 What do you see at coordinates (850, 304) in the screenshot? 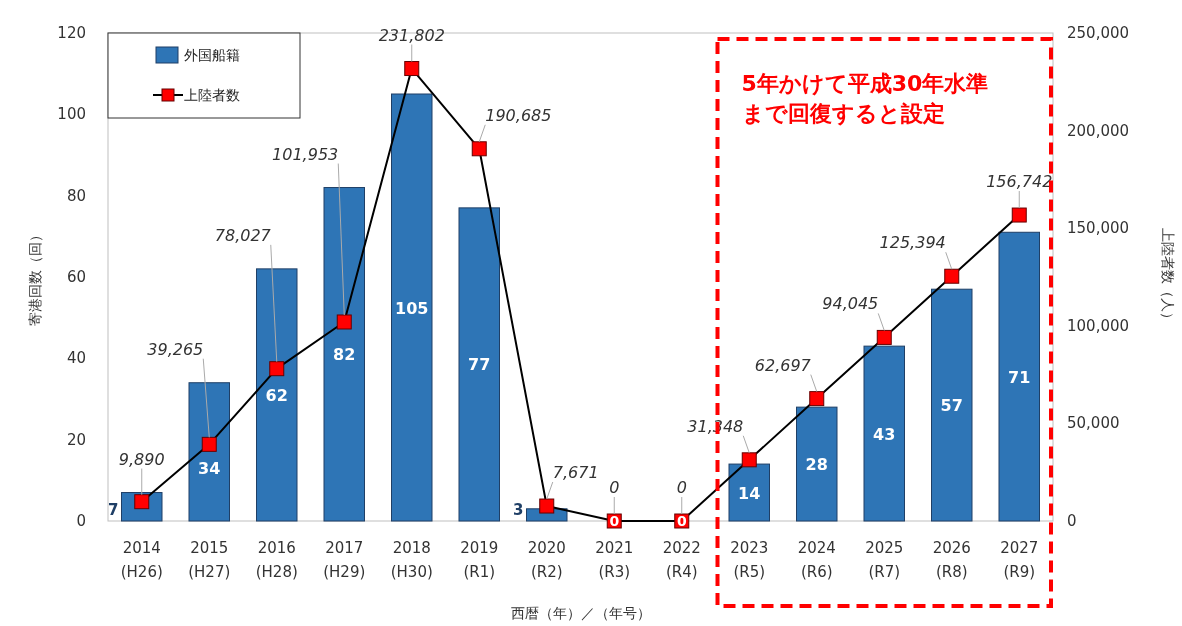
I see `data-label: 94,045` at bounding box center [850, 304].